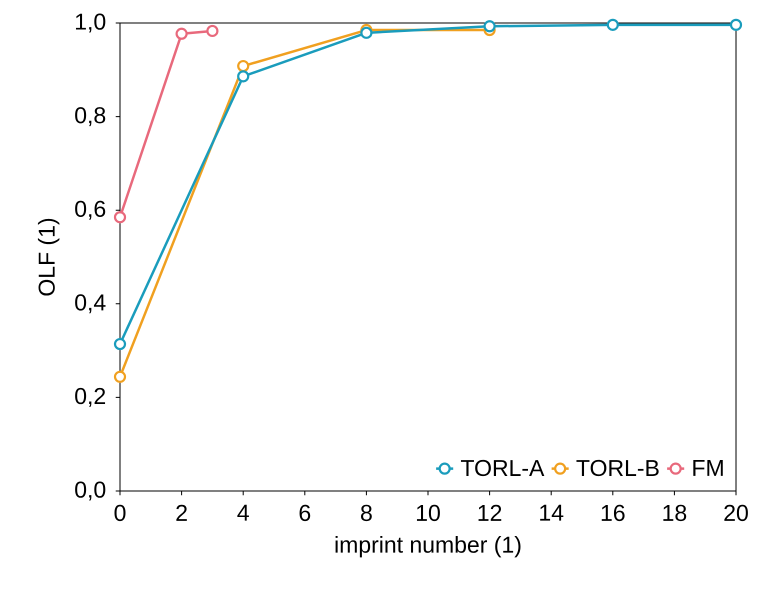  Describe the element at coordinates (428, 547) in the screenshot. I see `x-axis-title: imprint number (1)` at that location.